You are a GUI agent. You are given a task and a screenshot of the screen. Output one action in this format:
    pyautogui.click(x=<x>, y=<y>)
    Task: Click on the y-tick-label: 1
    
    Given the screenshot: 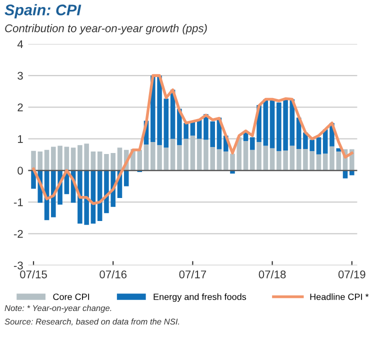 What is the action you would take?
    pyautogui.click(x=20, y=139)
    